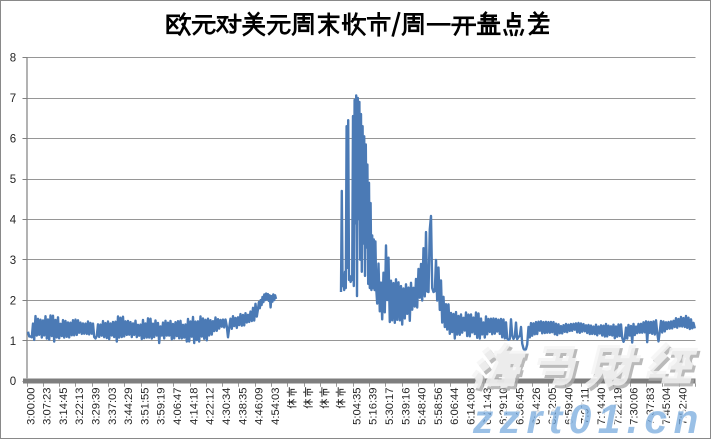 The image size is (711, 439). What do you see at coordinates (276, 406) in the screenshot?
I see `svg-text: 4:54:03` at bounding box center [276, 406].